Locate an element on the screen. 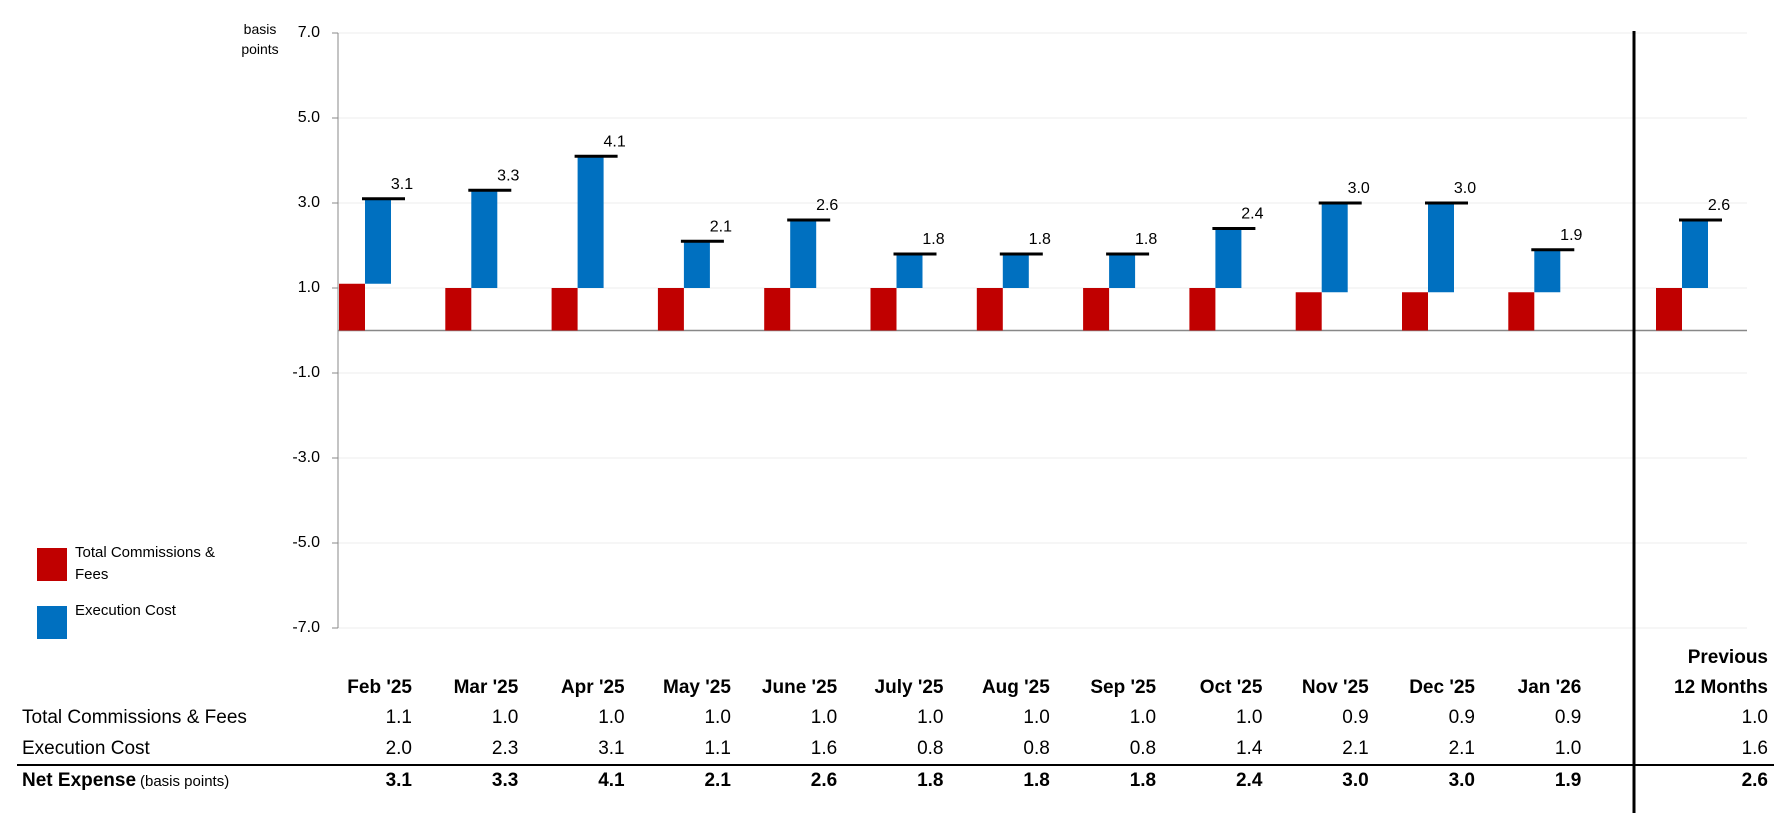 This screenshot has width=1785, height=813. y-tick-label: 3.0 is located at coordinates (309, 202).